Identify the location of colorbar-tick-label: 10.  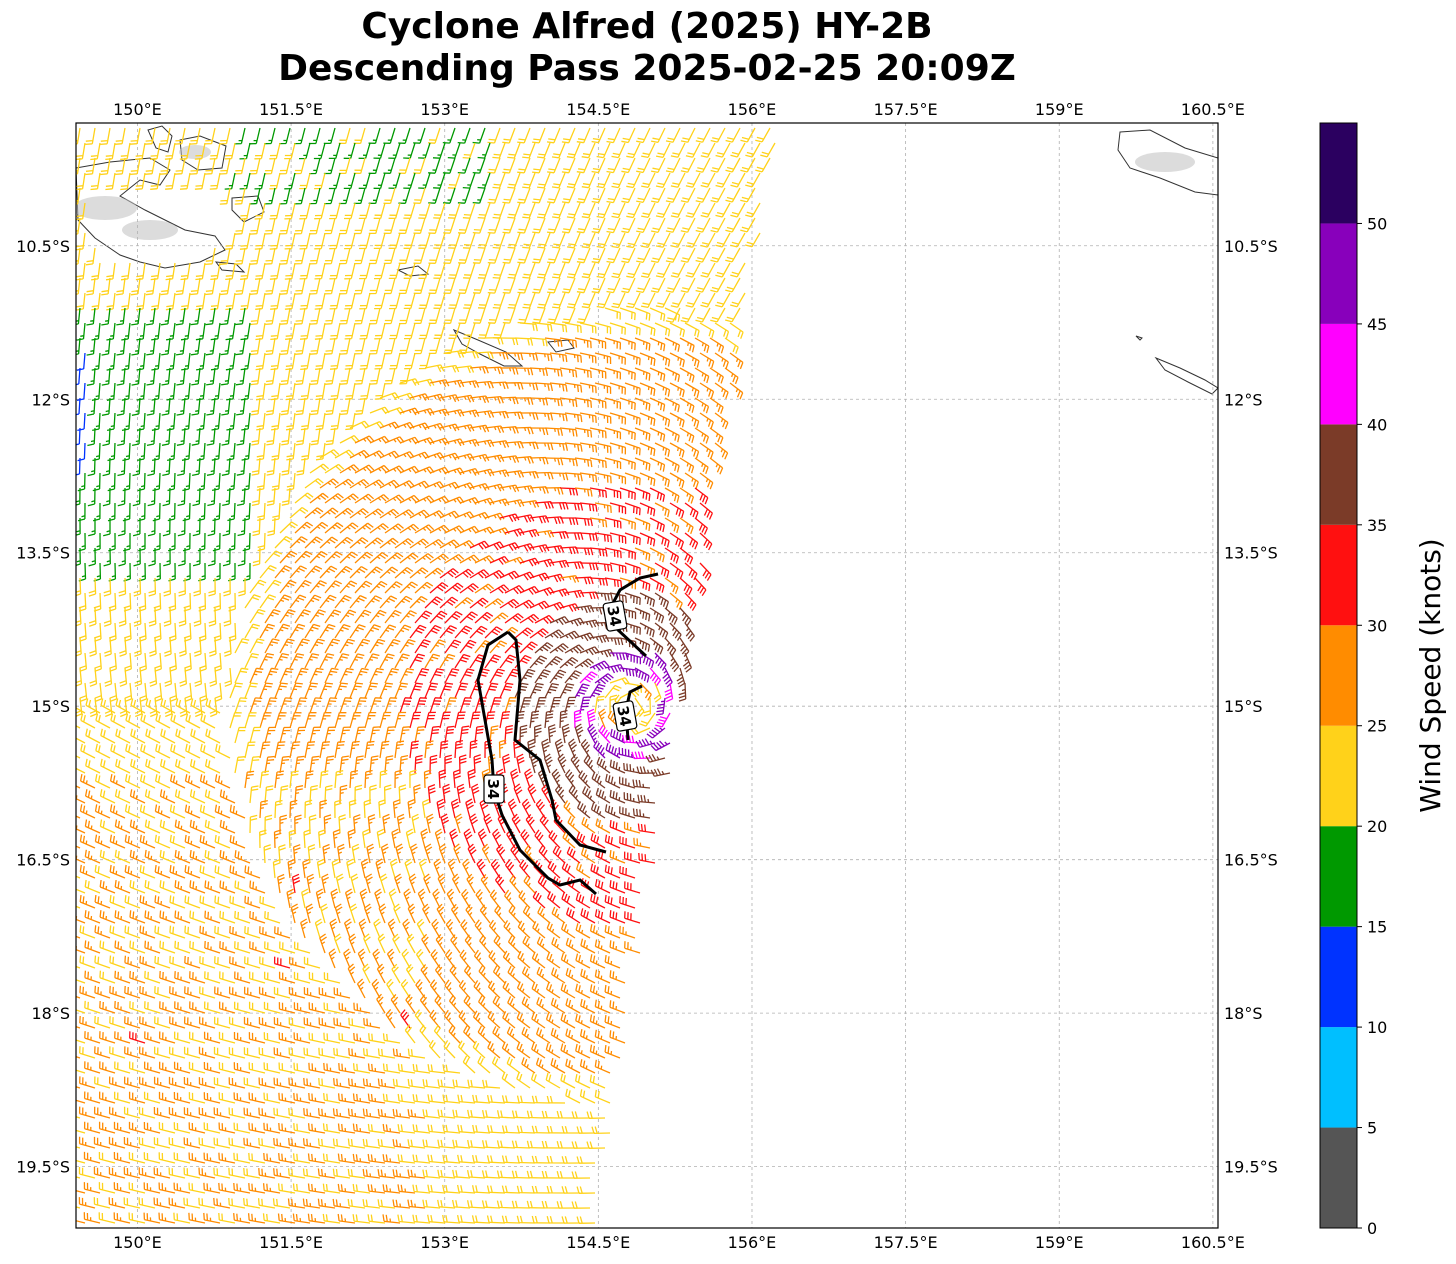
(1377, 1027).